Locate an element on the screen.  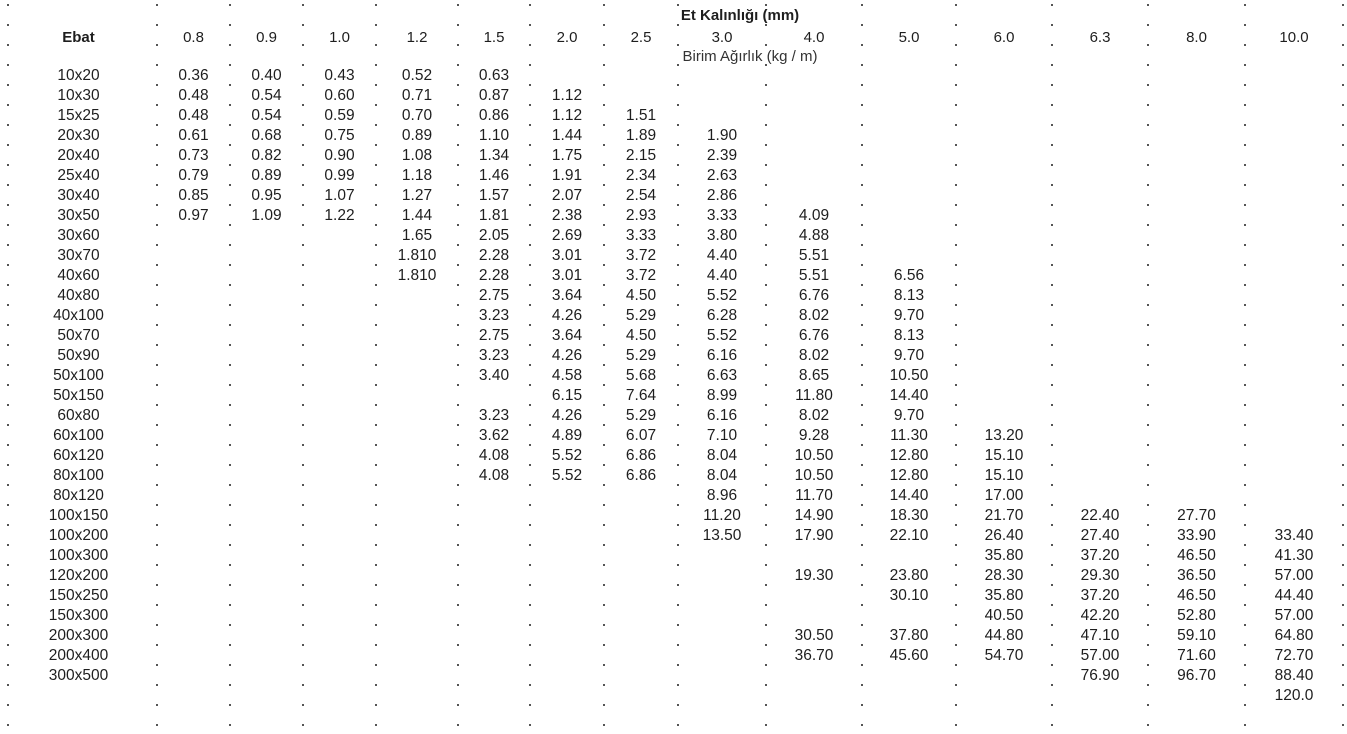
weight-cell: 1.09 is located at coordinates (266, 215).